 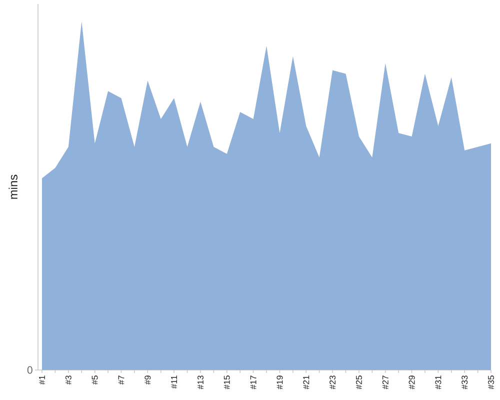 What do you see at coordinates (42, 380) in the screenshot?
I see `x-tick-label: #1` at bounding box center [42, 380].